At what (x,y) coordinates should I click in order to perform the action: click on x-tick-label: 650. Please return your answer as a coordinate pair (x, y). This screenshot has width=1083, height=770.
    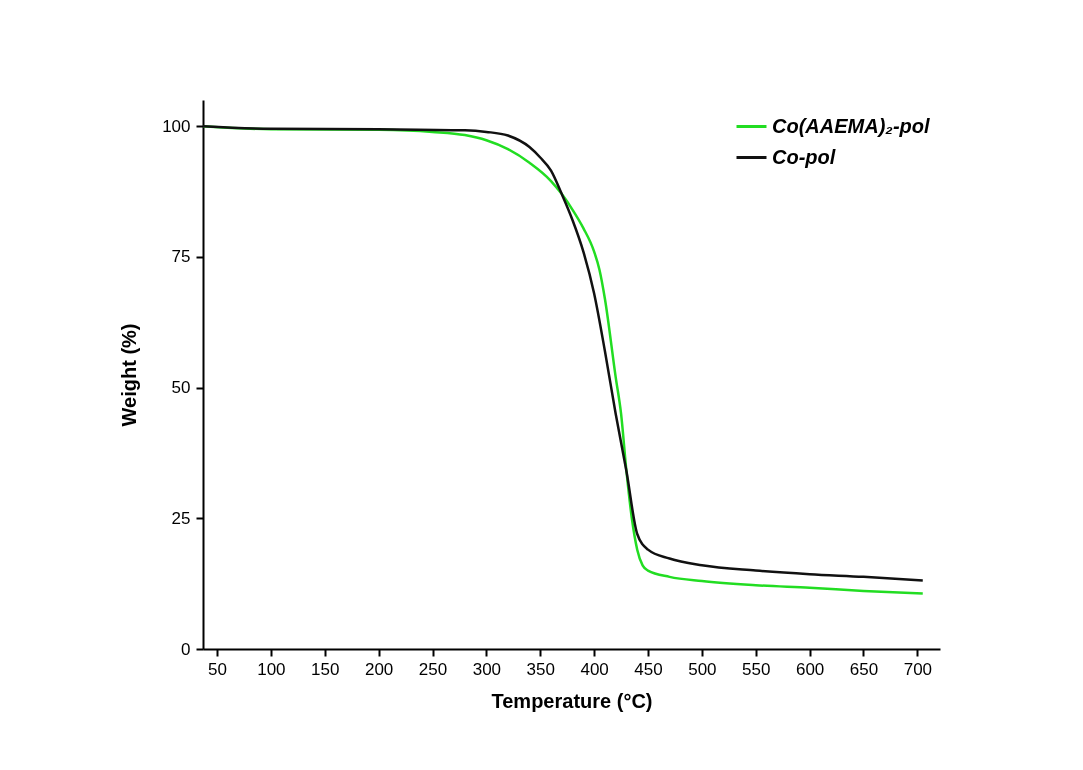
    Looking at the image, I should click on (864, 669).